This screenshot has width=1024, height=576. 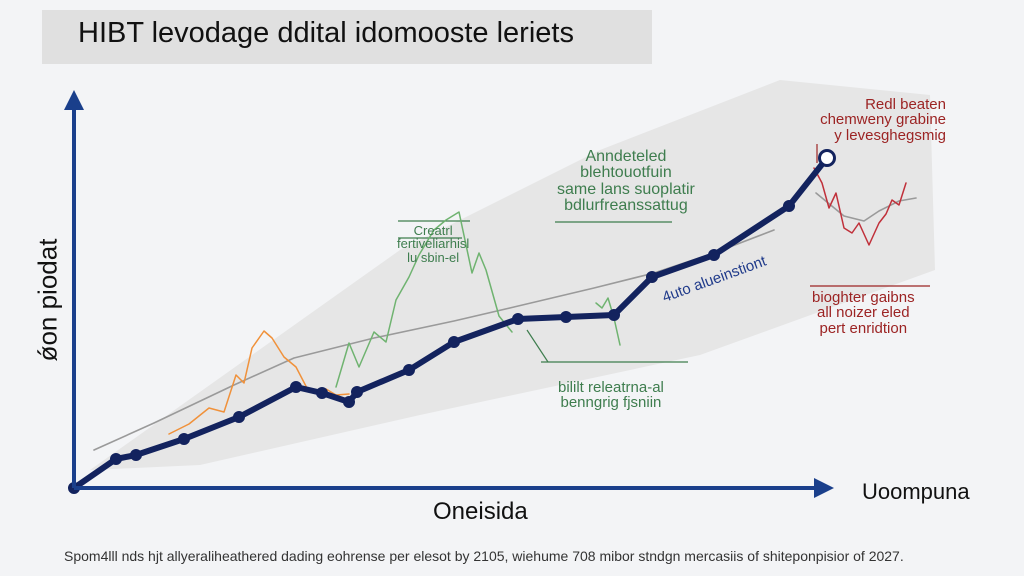 I want to click on annotation-top-red-line: chemweny grabine, so click(x=883, y=120).